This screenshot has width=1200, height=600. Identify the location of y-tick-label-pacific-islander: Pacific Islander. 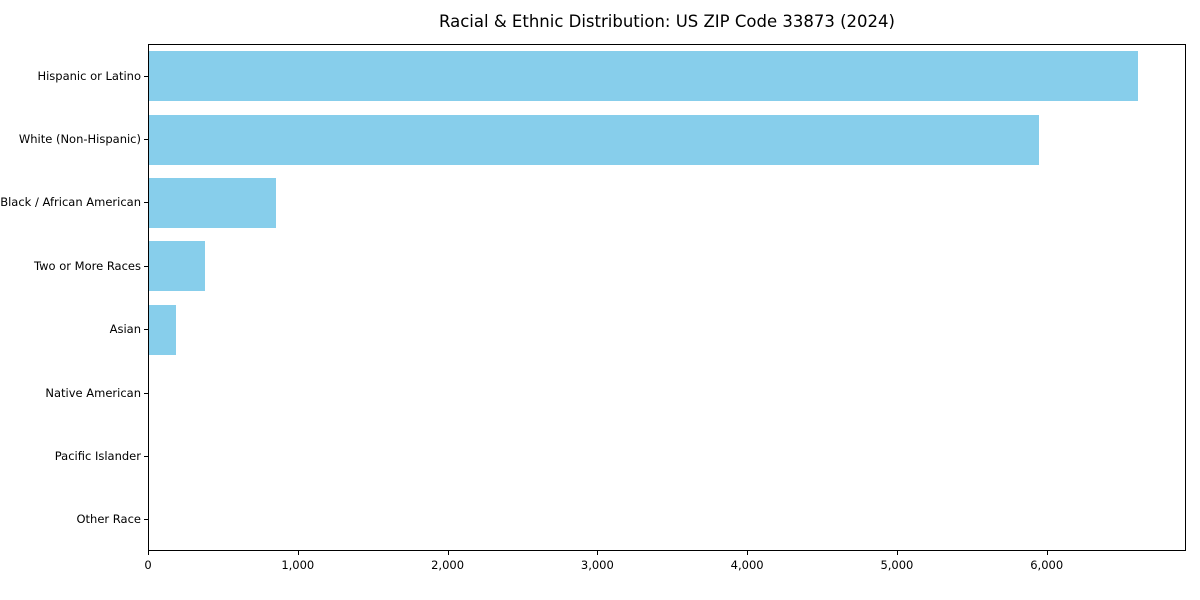
(97, 455).